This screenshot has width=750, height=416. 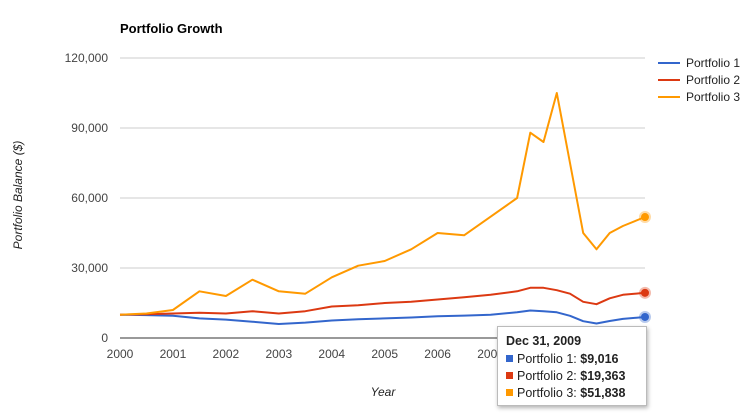 I want to click on x-axis-ticks: 2000 2001 2002 2003 2004 2005 2006 2007, so click(x=306, y=354).